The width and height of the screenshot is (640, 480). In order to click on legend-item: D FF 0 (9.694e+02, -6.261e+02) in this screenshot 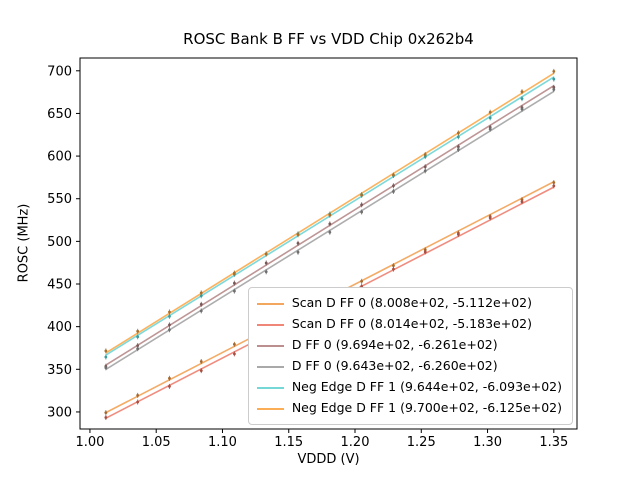, I will do `click(409, 345)`.